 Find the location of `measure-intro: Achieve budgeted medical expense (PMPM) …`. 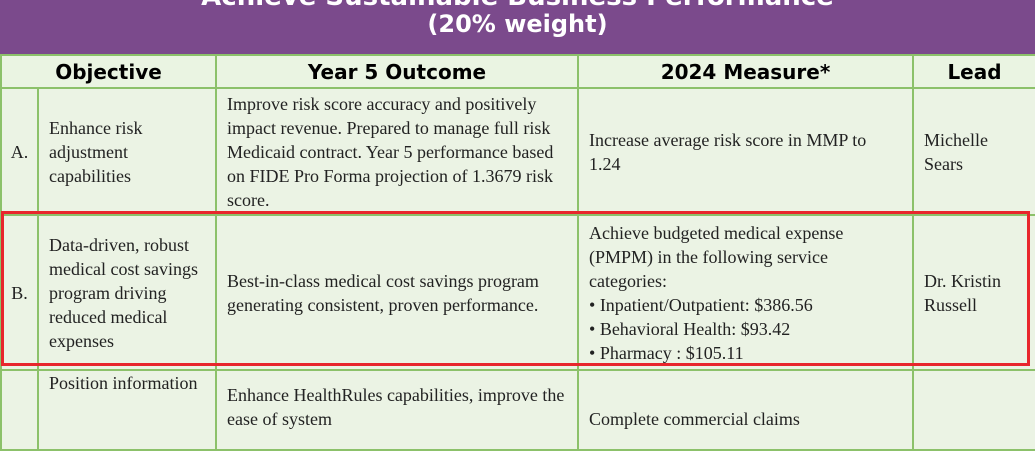

measure-intro: Achieve budgeted medical expense (PMPM) … is located at coordinates (716, 256).